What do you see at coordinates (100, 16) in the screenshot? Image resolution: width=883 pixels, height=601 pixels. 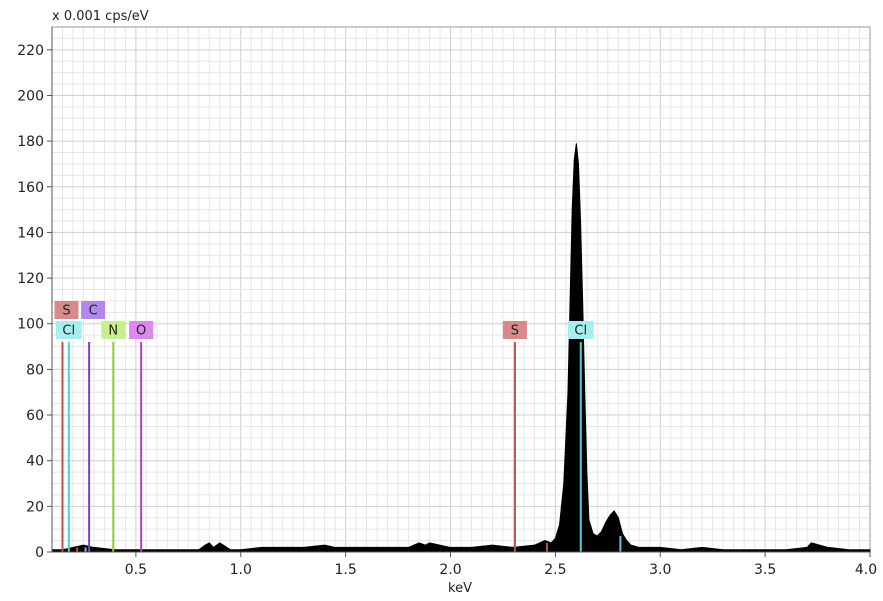 I see `y-axis-title: x 0.001 cps/eV` at bounding box center [100, 16].